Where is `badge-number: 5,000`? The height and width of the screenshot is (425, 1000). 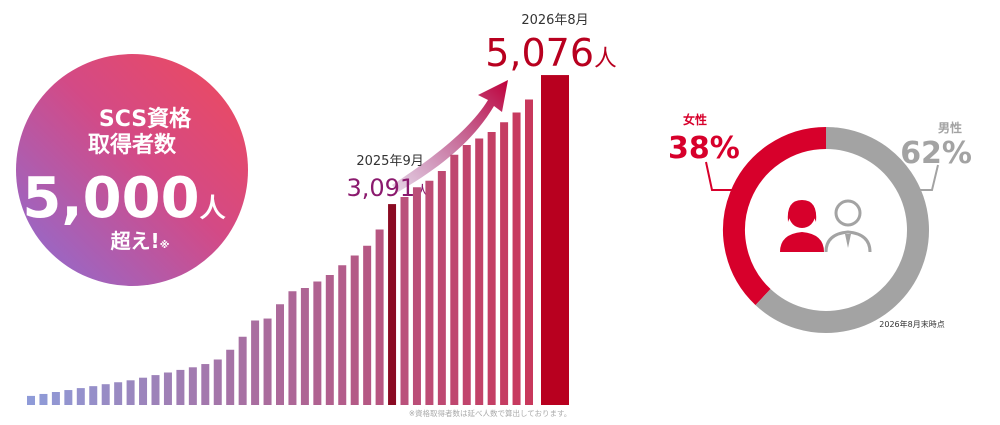 badge-number: 5,000 is located at coordinates (110, 198).